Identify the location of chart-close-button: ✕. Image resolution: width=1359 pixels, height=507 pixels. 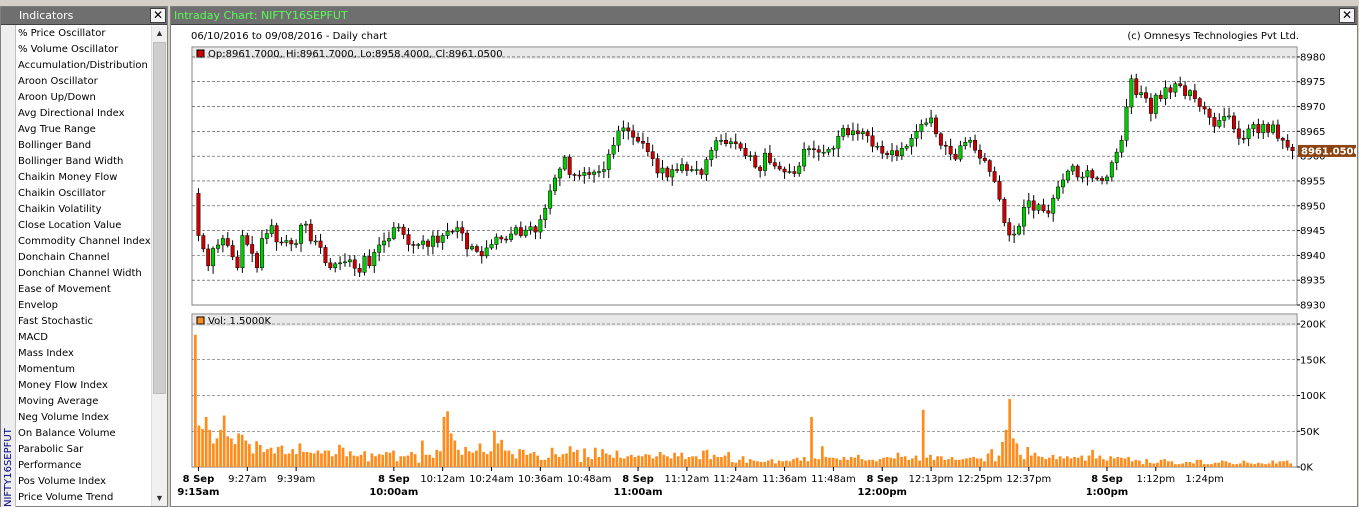
(1347, 15).